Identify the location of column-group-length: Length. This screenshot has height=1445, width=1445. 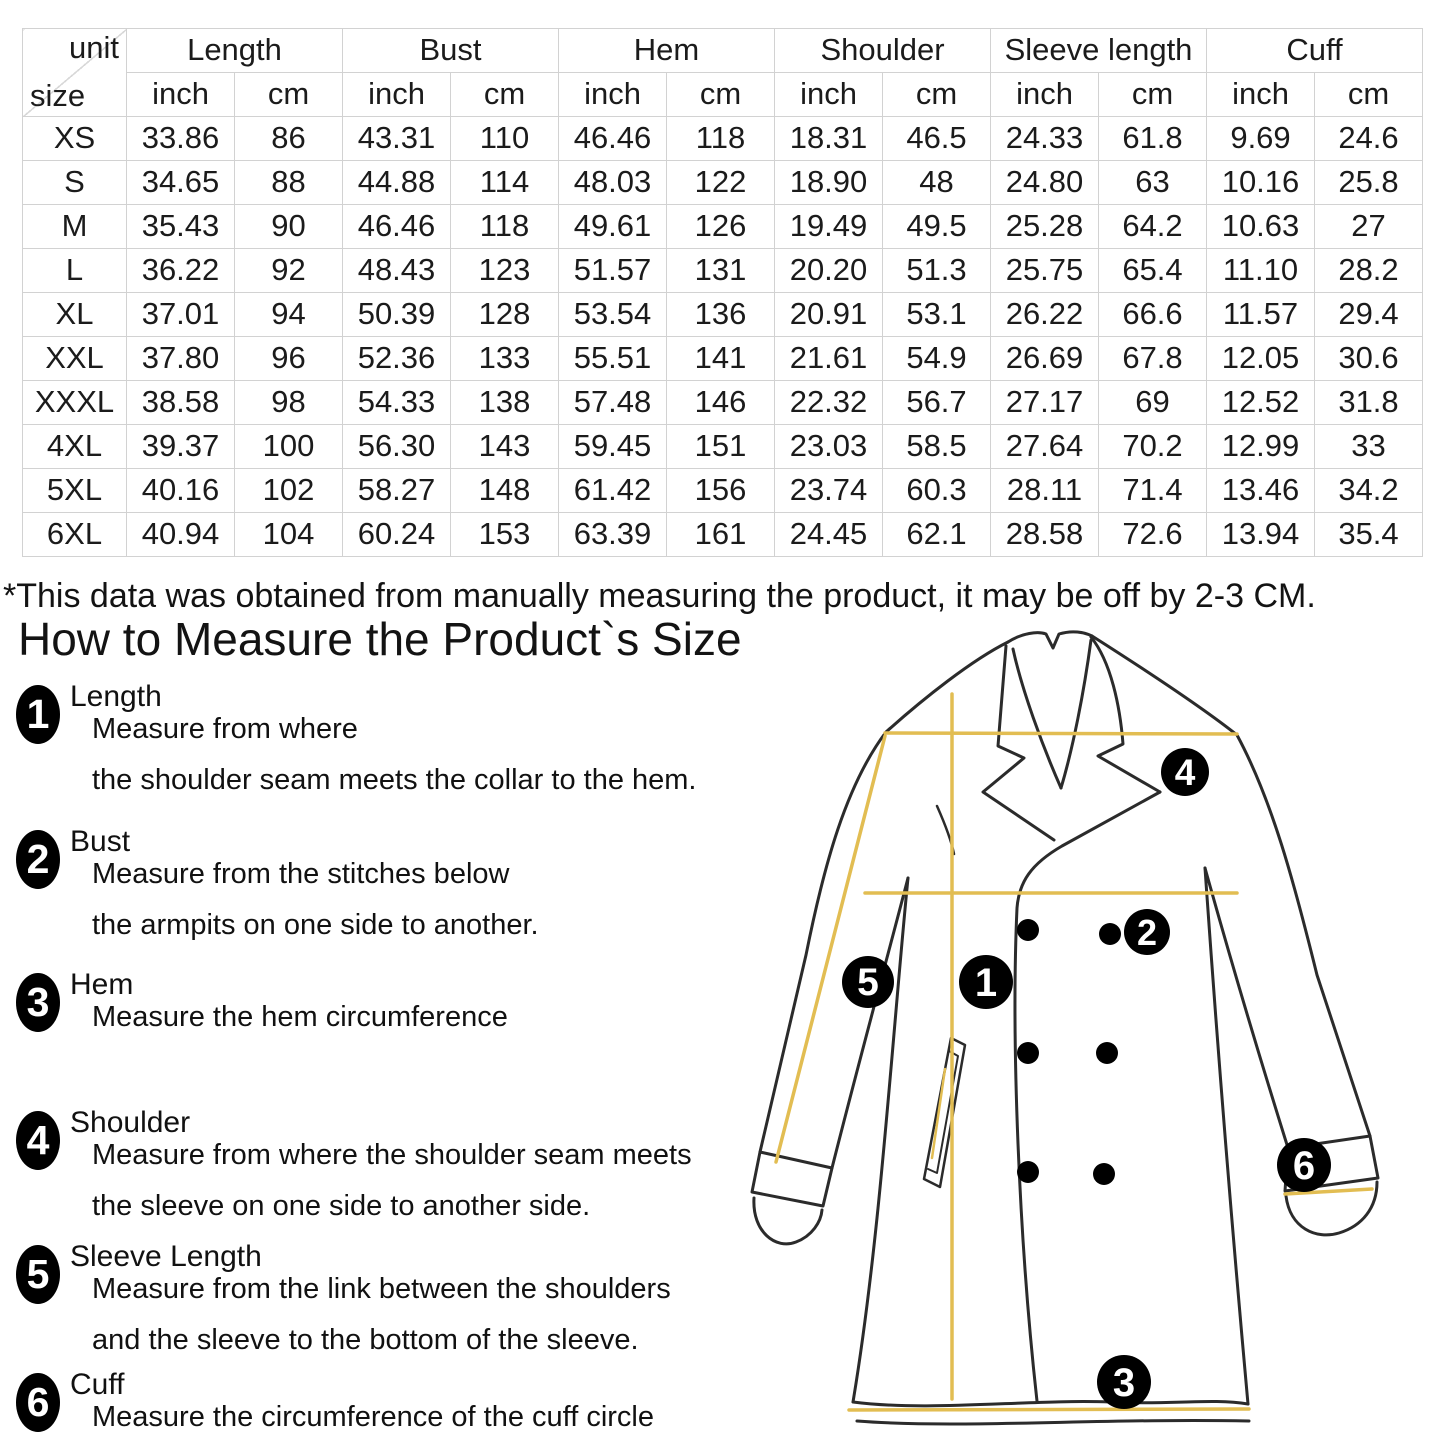
(234, 50).